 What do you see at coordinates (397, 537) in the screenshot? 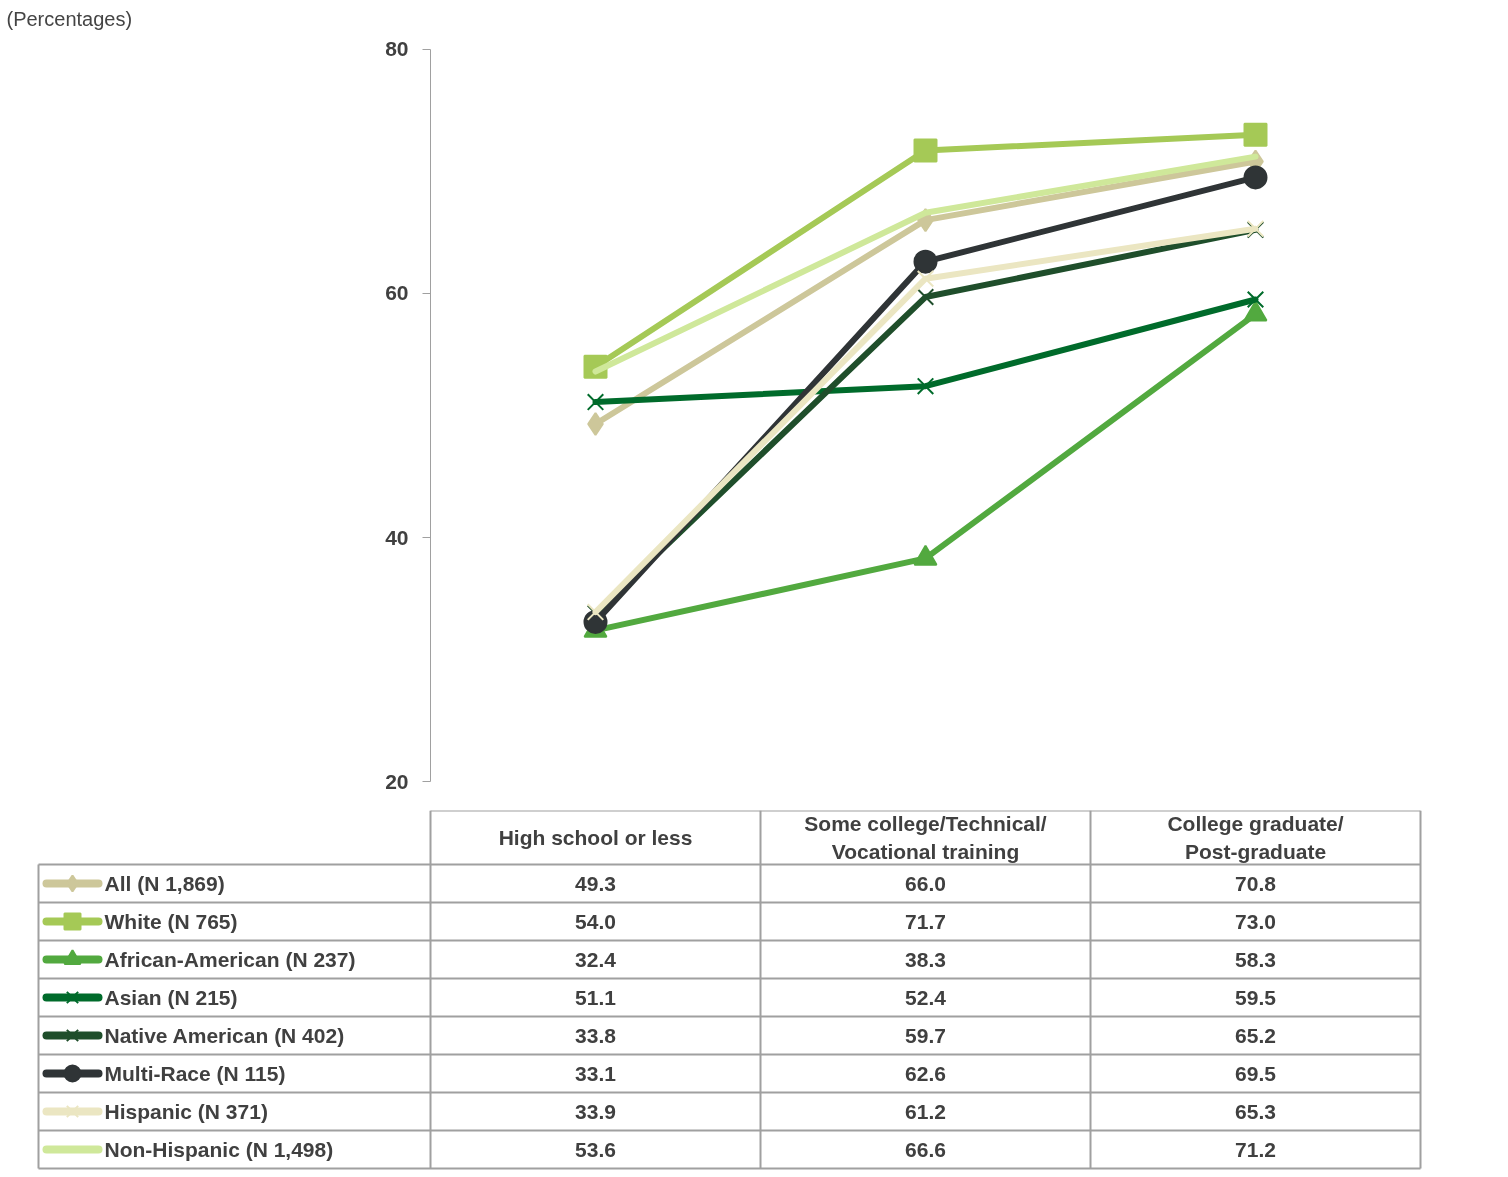
I see `y-tick-label: 40` at bounding box center [397, 537].